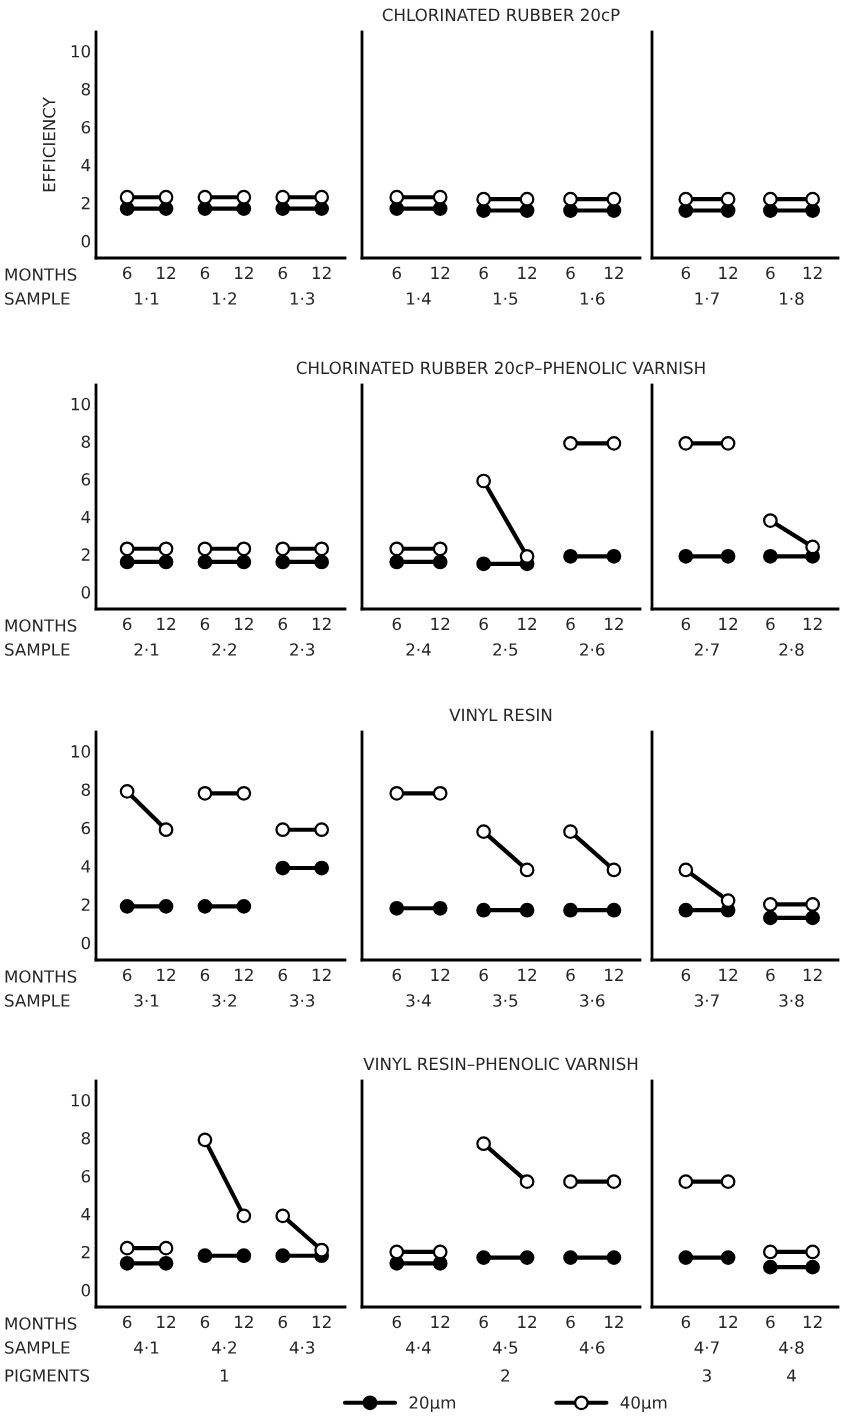 This screenshot has height=1424, width=844. Describe the element at coordinates (146, 1000) in the screenshot. I see `text: 3·1` at that location.